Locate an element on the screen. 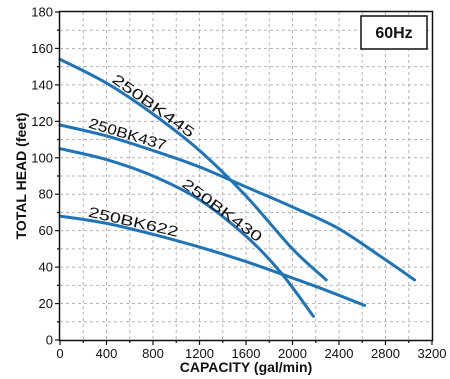 This screenshot has height=379, width=450. x-tick-label: 1600 is located at coordinates (246, 353).